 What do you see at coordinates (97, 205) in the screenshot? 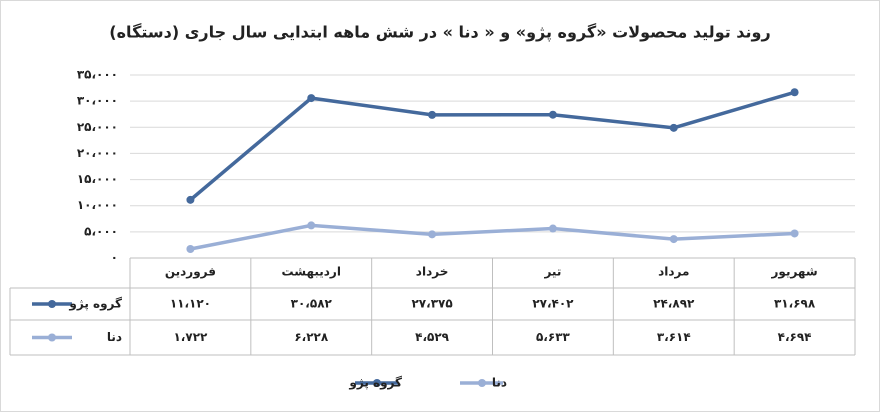
I see `y-tick-label: ۱۰،۰۰۰` at bounding box center [97, 205].